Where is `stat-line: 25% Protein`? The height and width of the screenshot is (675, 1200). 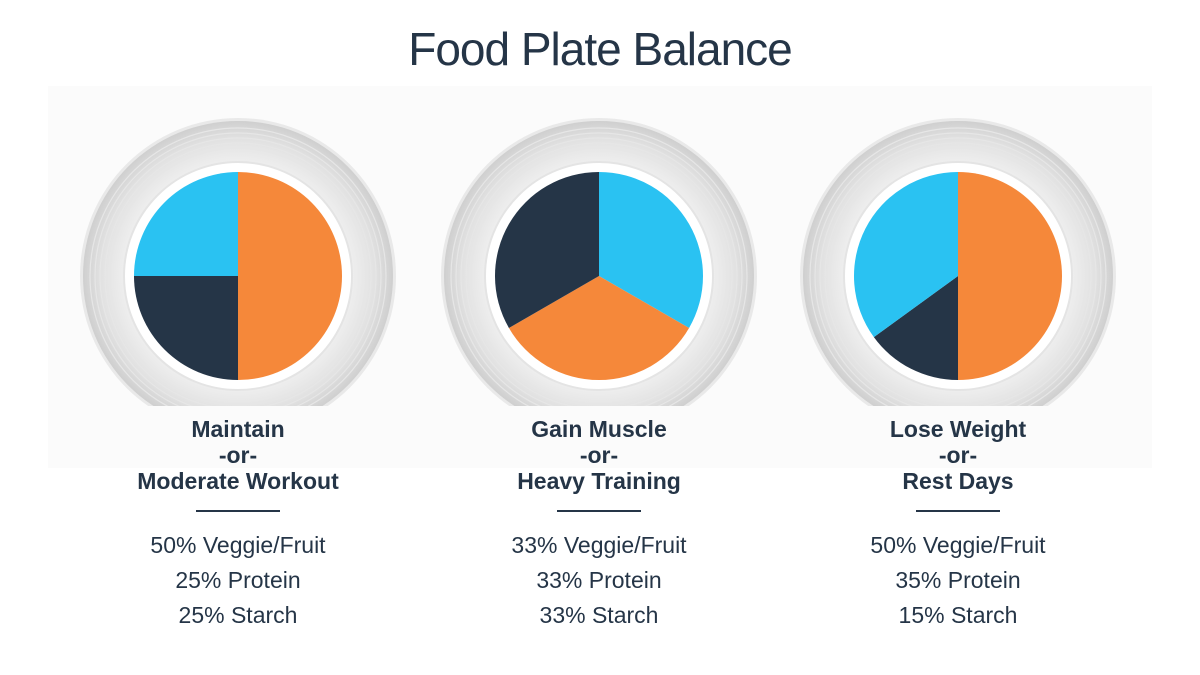
stat-line: 25% Protein is located at coordinates (238, 580).